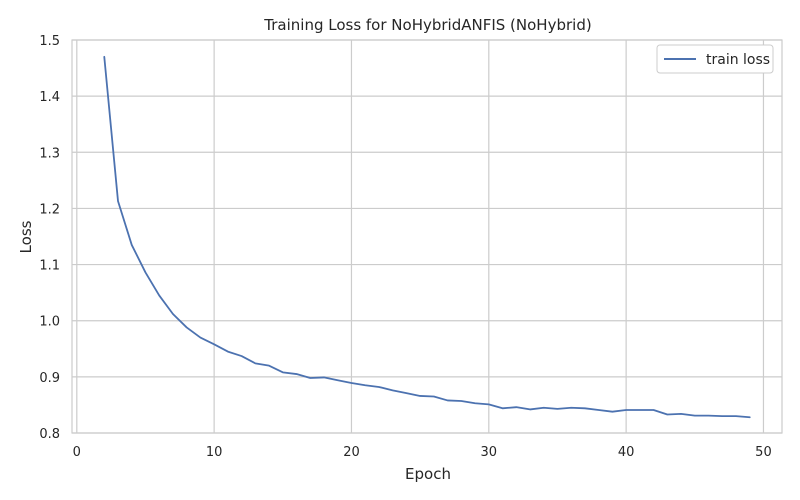  Describe the element at coordinates (738, 60) in the screenshot. I see `legend-label: train loss` at that location.